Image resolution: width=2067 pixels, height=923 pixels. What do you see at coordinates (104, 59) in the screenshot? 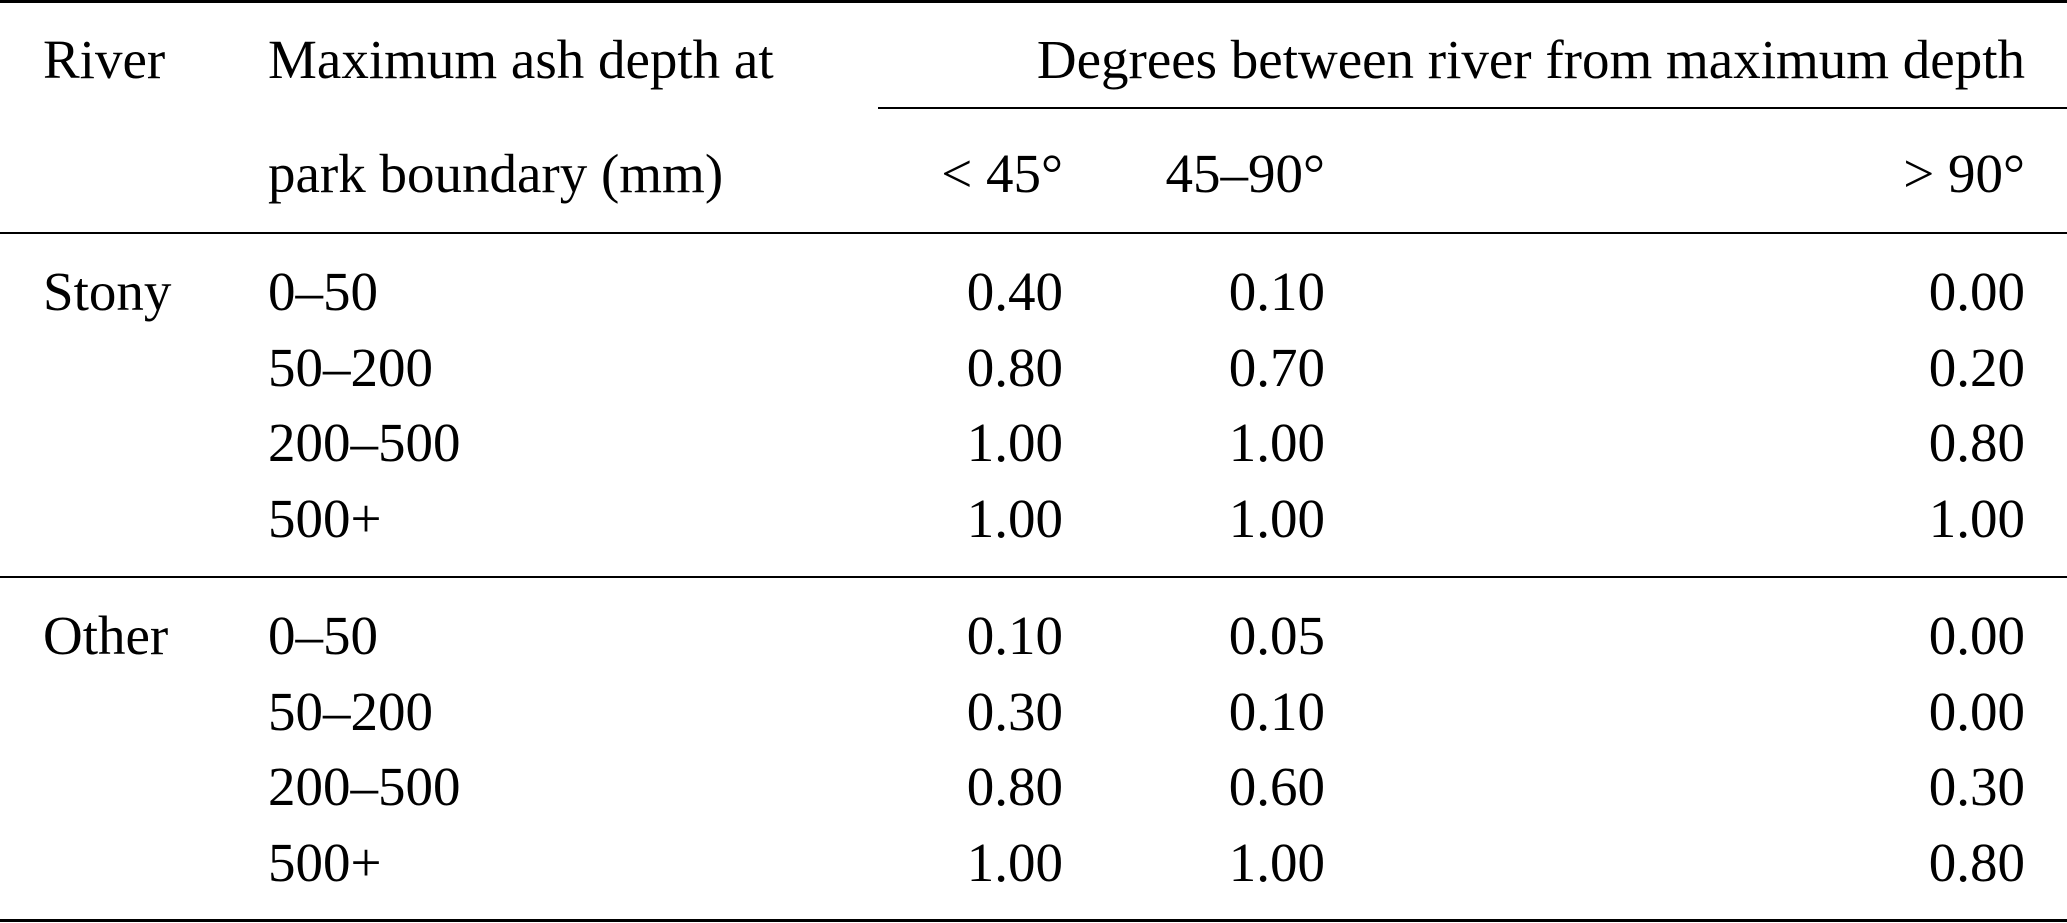
I see `header-river: River` at bounding box center [104, 59].